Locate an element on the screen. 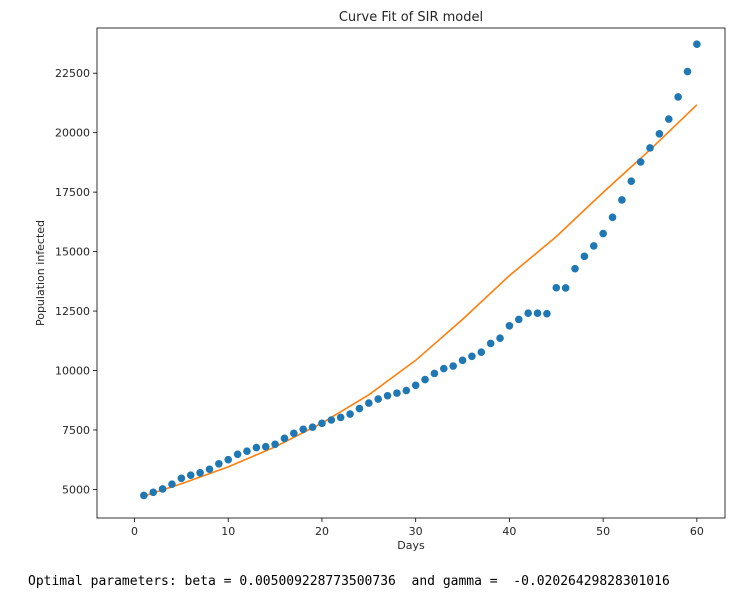 This screenshot has width=752, height=602. x-tick-label: 60 is located at coordinates (697, 531).